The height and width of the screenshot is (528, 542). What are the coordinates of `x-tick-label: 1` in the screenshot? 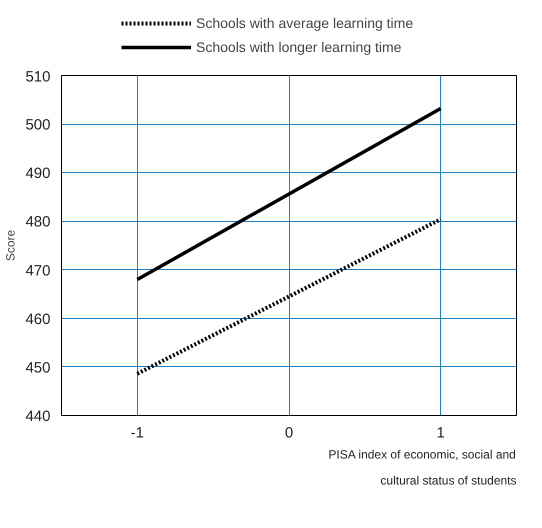 It's located at (440, 433).